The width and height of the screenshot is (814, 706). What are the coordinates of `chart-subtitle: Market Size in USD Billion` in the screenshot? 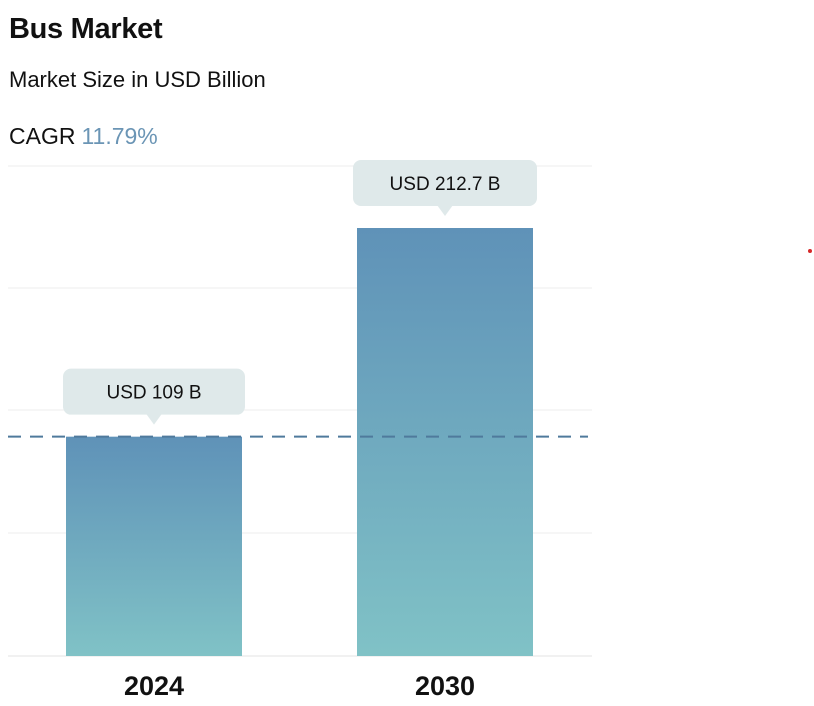 It's located at (137, 79).